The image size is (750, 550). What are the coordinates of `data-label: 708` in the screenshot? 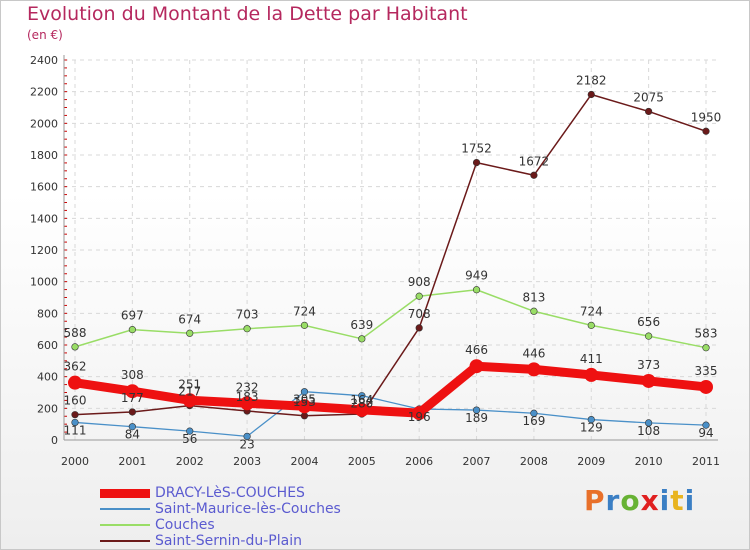 It's located at (419, 314).